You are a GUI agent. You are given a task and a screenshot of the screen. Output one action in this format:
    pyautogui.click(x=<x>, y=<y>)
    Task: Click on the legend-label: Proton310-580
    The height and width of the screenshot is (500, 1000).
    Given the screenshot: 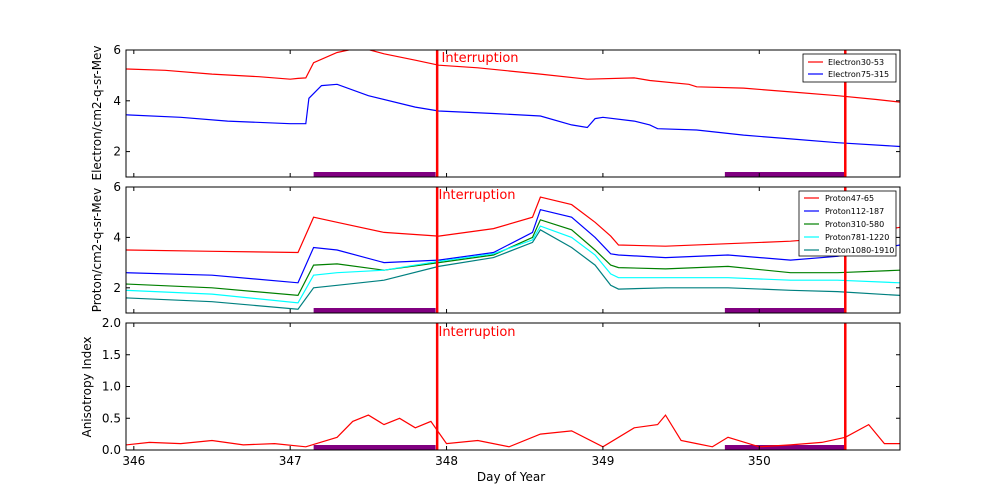 What is the action you would take?
    pyautogui.click(x=854, y=224)
    